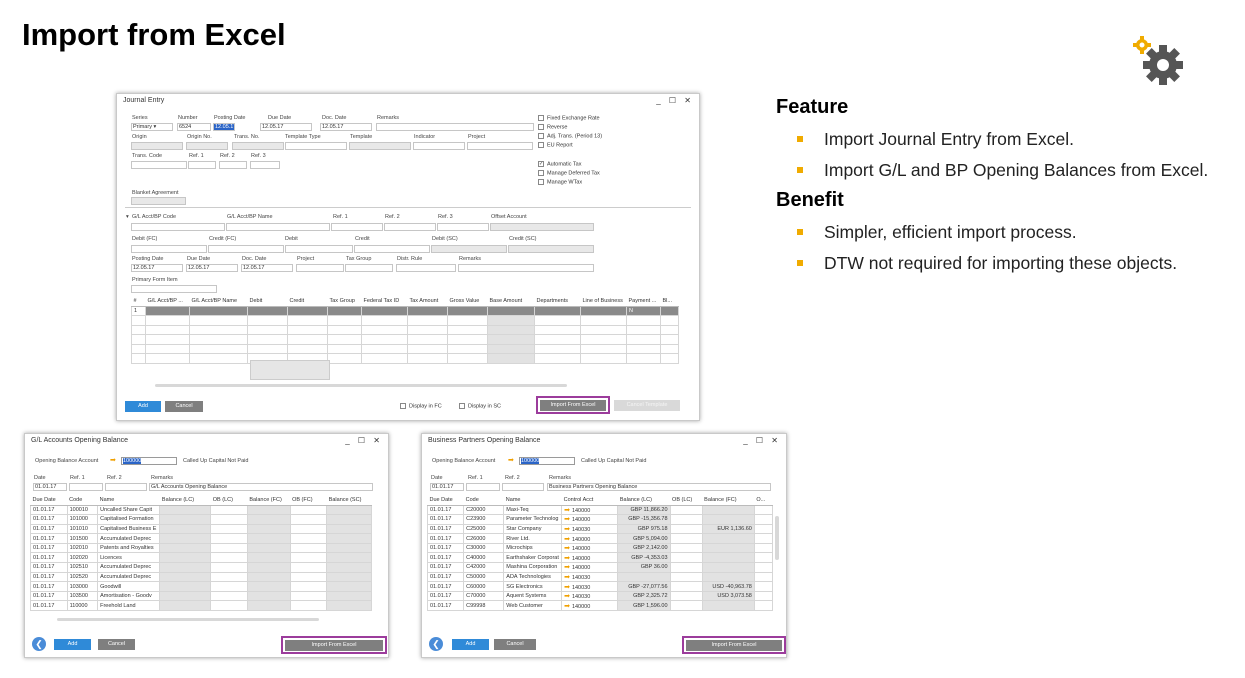  What do you see at coordinates (267, 301) in the screenshot?
I see `col-header: Debit` at bounding box center [267, 301].